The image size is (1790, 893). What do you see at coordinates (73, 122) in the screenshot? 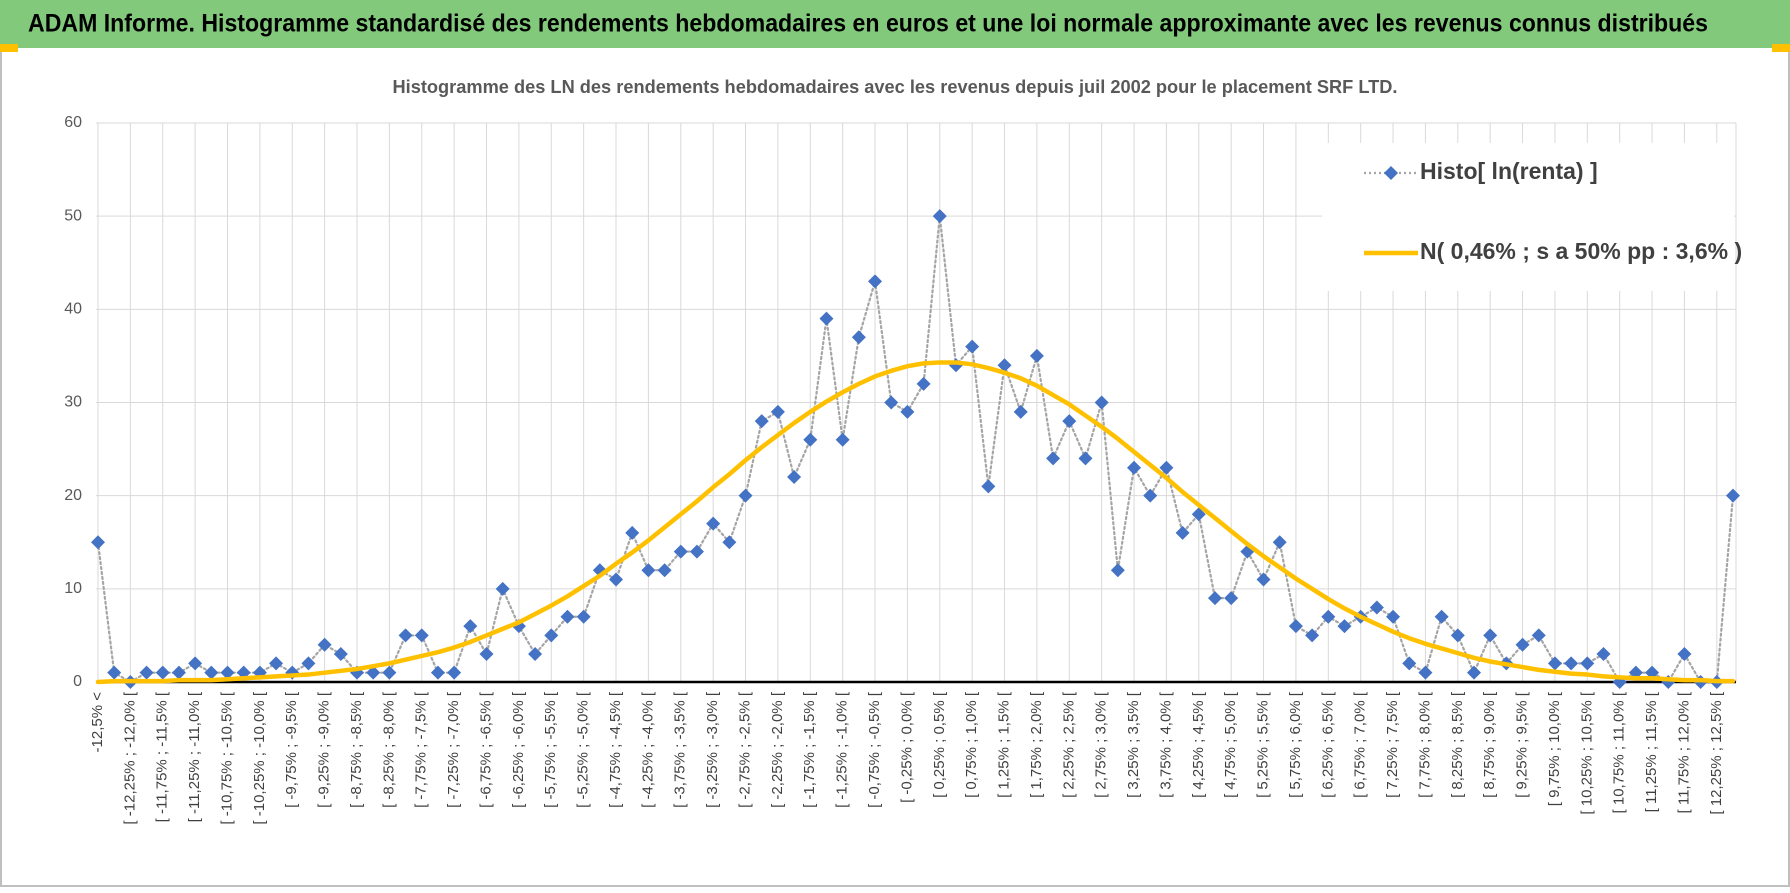
I see `y-tick-label: 60` at bounding box center [73, 122].